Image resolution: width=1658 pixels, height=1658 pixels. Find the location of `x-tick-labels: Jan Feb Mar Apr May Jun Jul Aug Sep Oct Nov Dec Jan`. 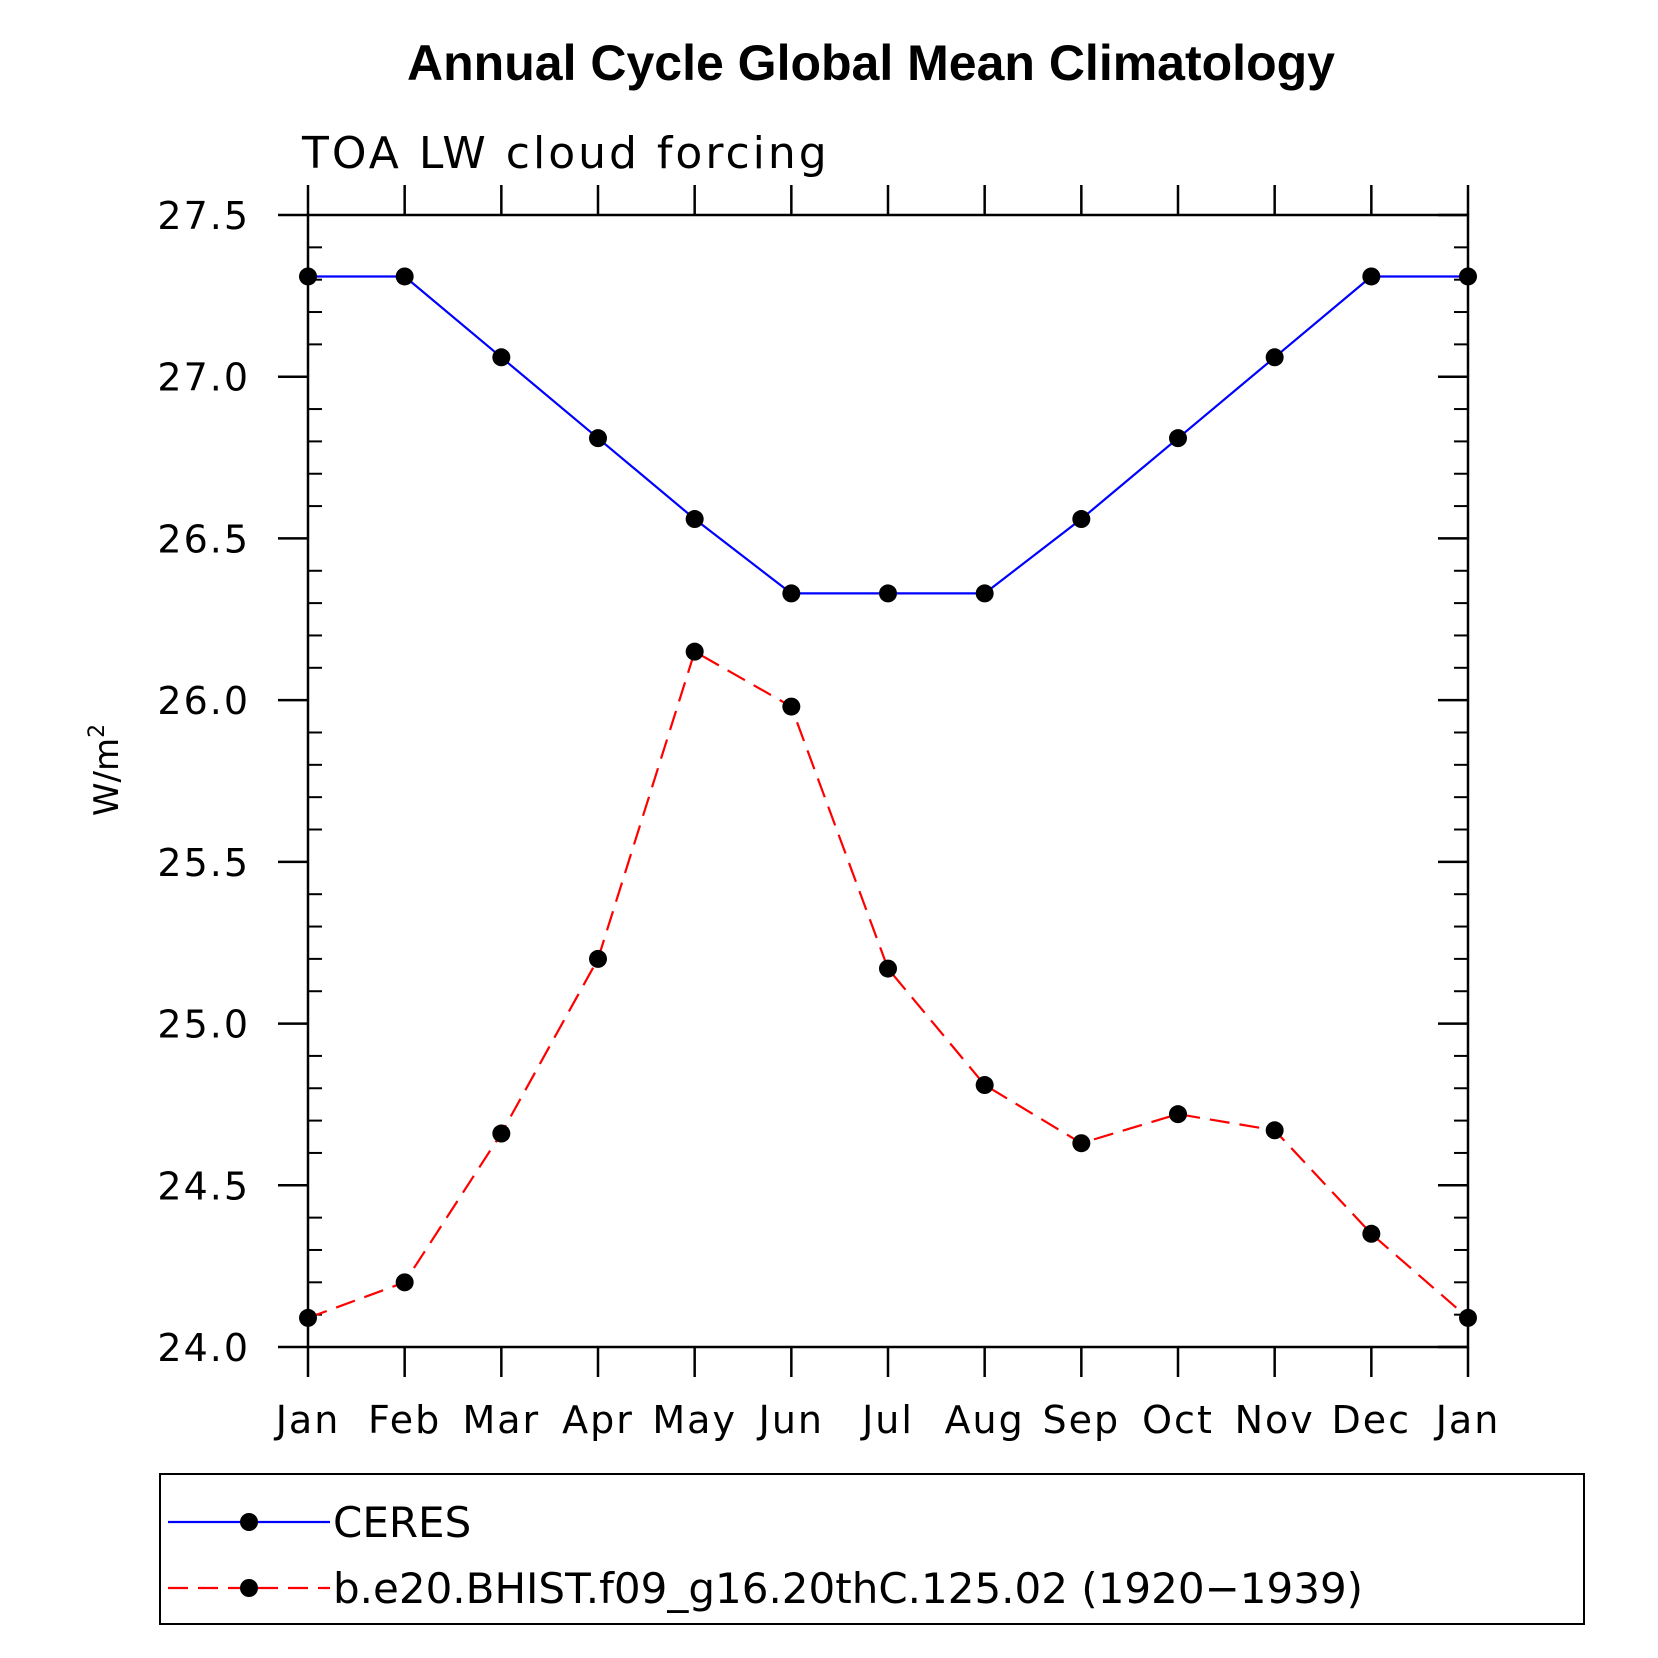

x-tick-labels: Jan Feb Mar Apr May Jun Jul Aug Sep Oct Nov Dec Jan is located at coordinates (887, 1420).